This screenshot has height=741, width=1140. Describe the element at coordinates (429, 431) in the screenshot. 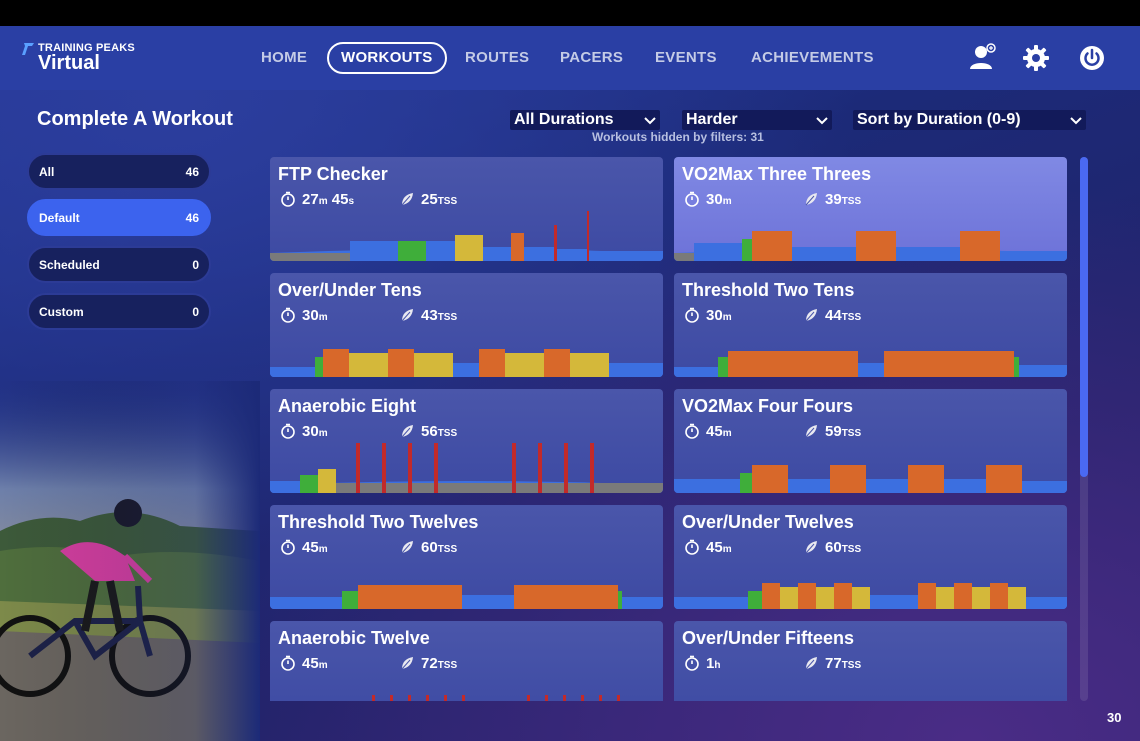

I see `workout-tss-value: 56` at that location.